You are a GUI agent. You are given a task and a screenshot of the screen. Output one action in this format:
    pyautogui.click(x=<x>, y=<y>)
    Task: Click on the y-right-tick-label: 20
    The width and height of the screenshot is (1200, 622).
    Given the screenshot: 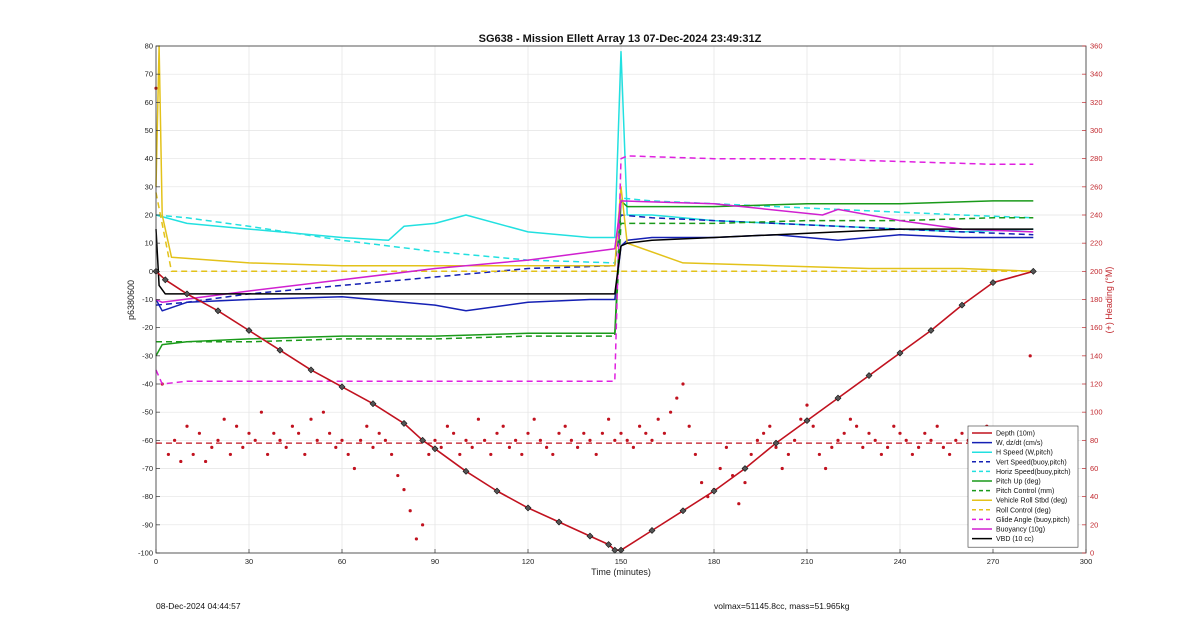 What is the action you would take?
    pyautogui.click(x=1094, y=524)
    